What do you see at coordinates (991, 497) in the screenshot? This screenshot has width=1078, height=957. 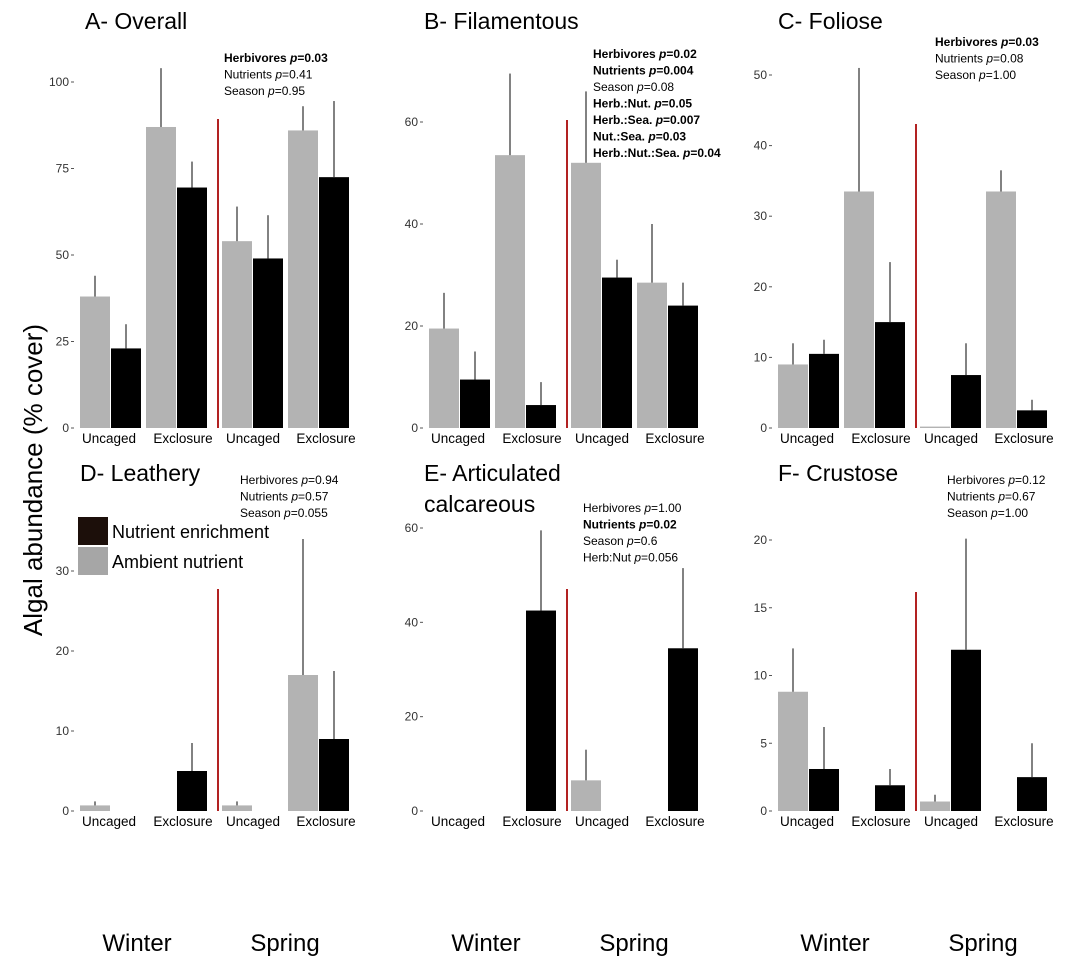 I see `stat-line: Nutrients p=0.67` at bounding box center [991, 497].